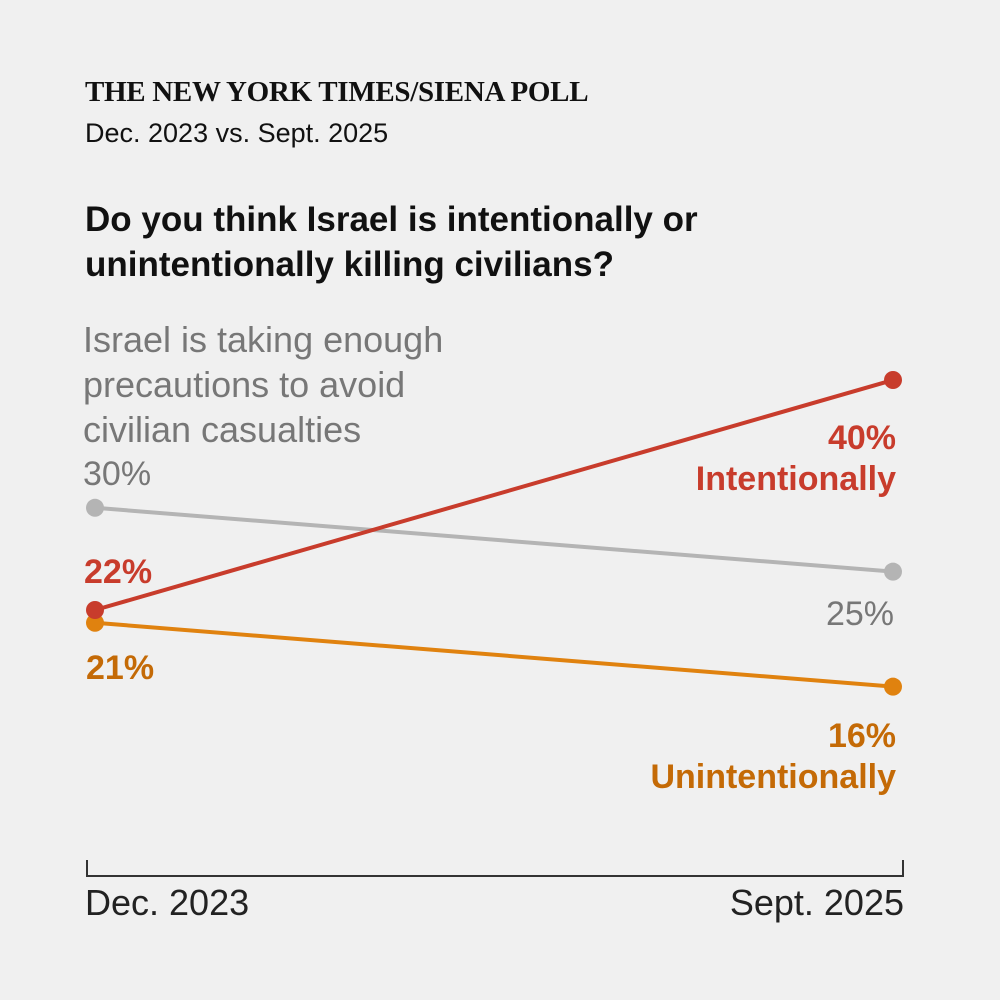 This screenshot has width=1000, height=1000. I want to click on series-name-label: precautions to avoid, so click(244, 384).